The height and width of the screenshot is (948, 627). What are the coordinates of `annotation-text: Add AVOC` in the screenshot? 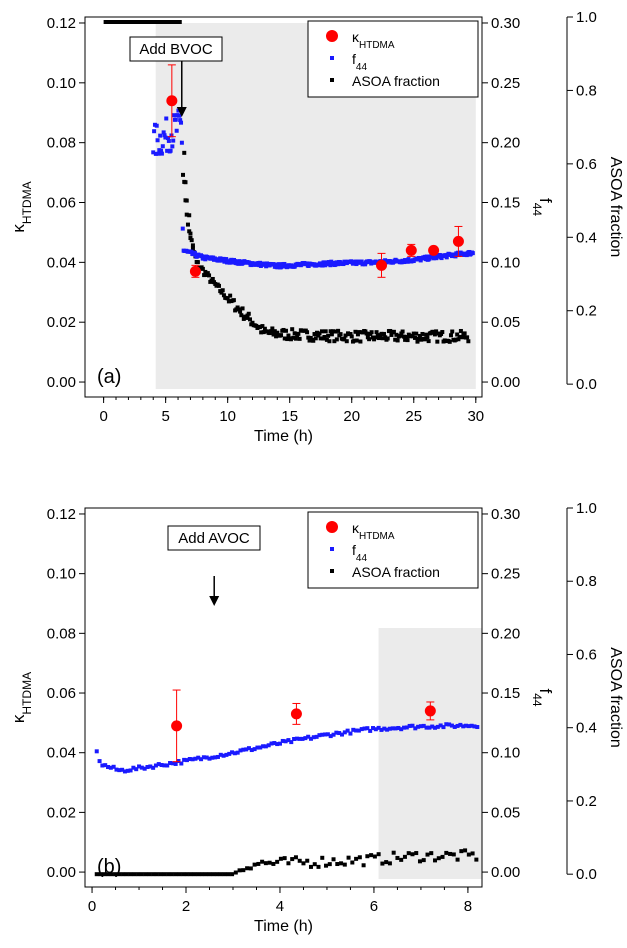 It's located at (214, 538).